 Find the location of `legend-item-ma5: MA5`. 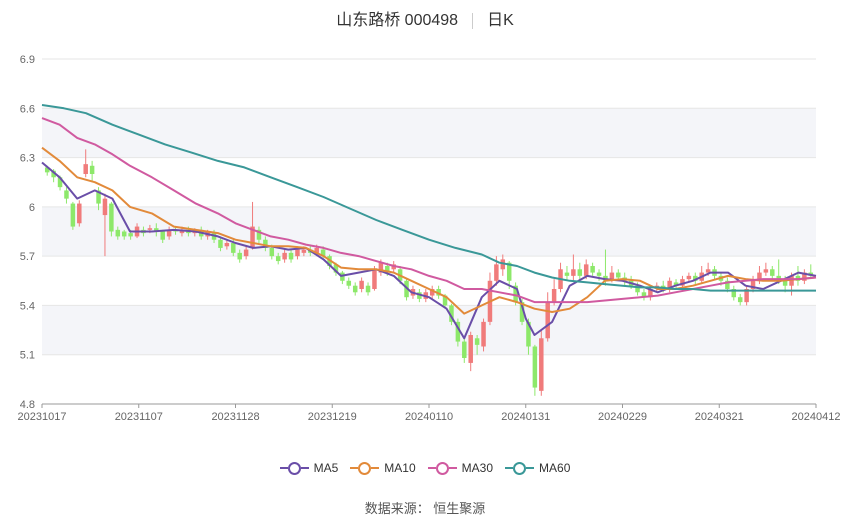

legend-item-ma5: MA5 is located at coordinates (308, 468).